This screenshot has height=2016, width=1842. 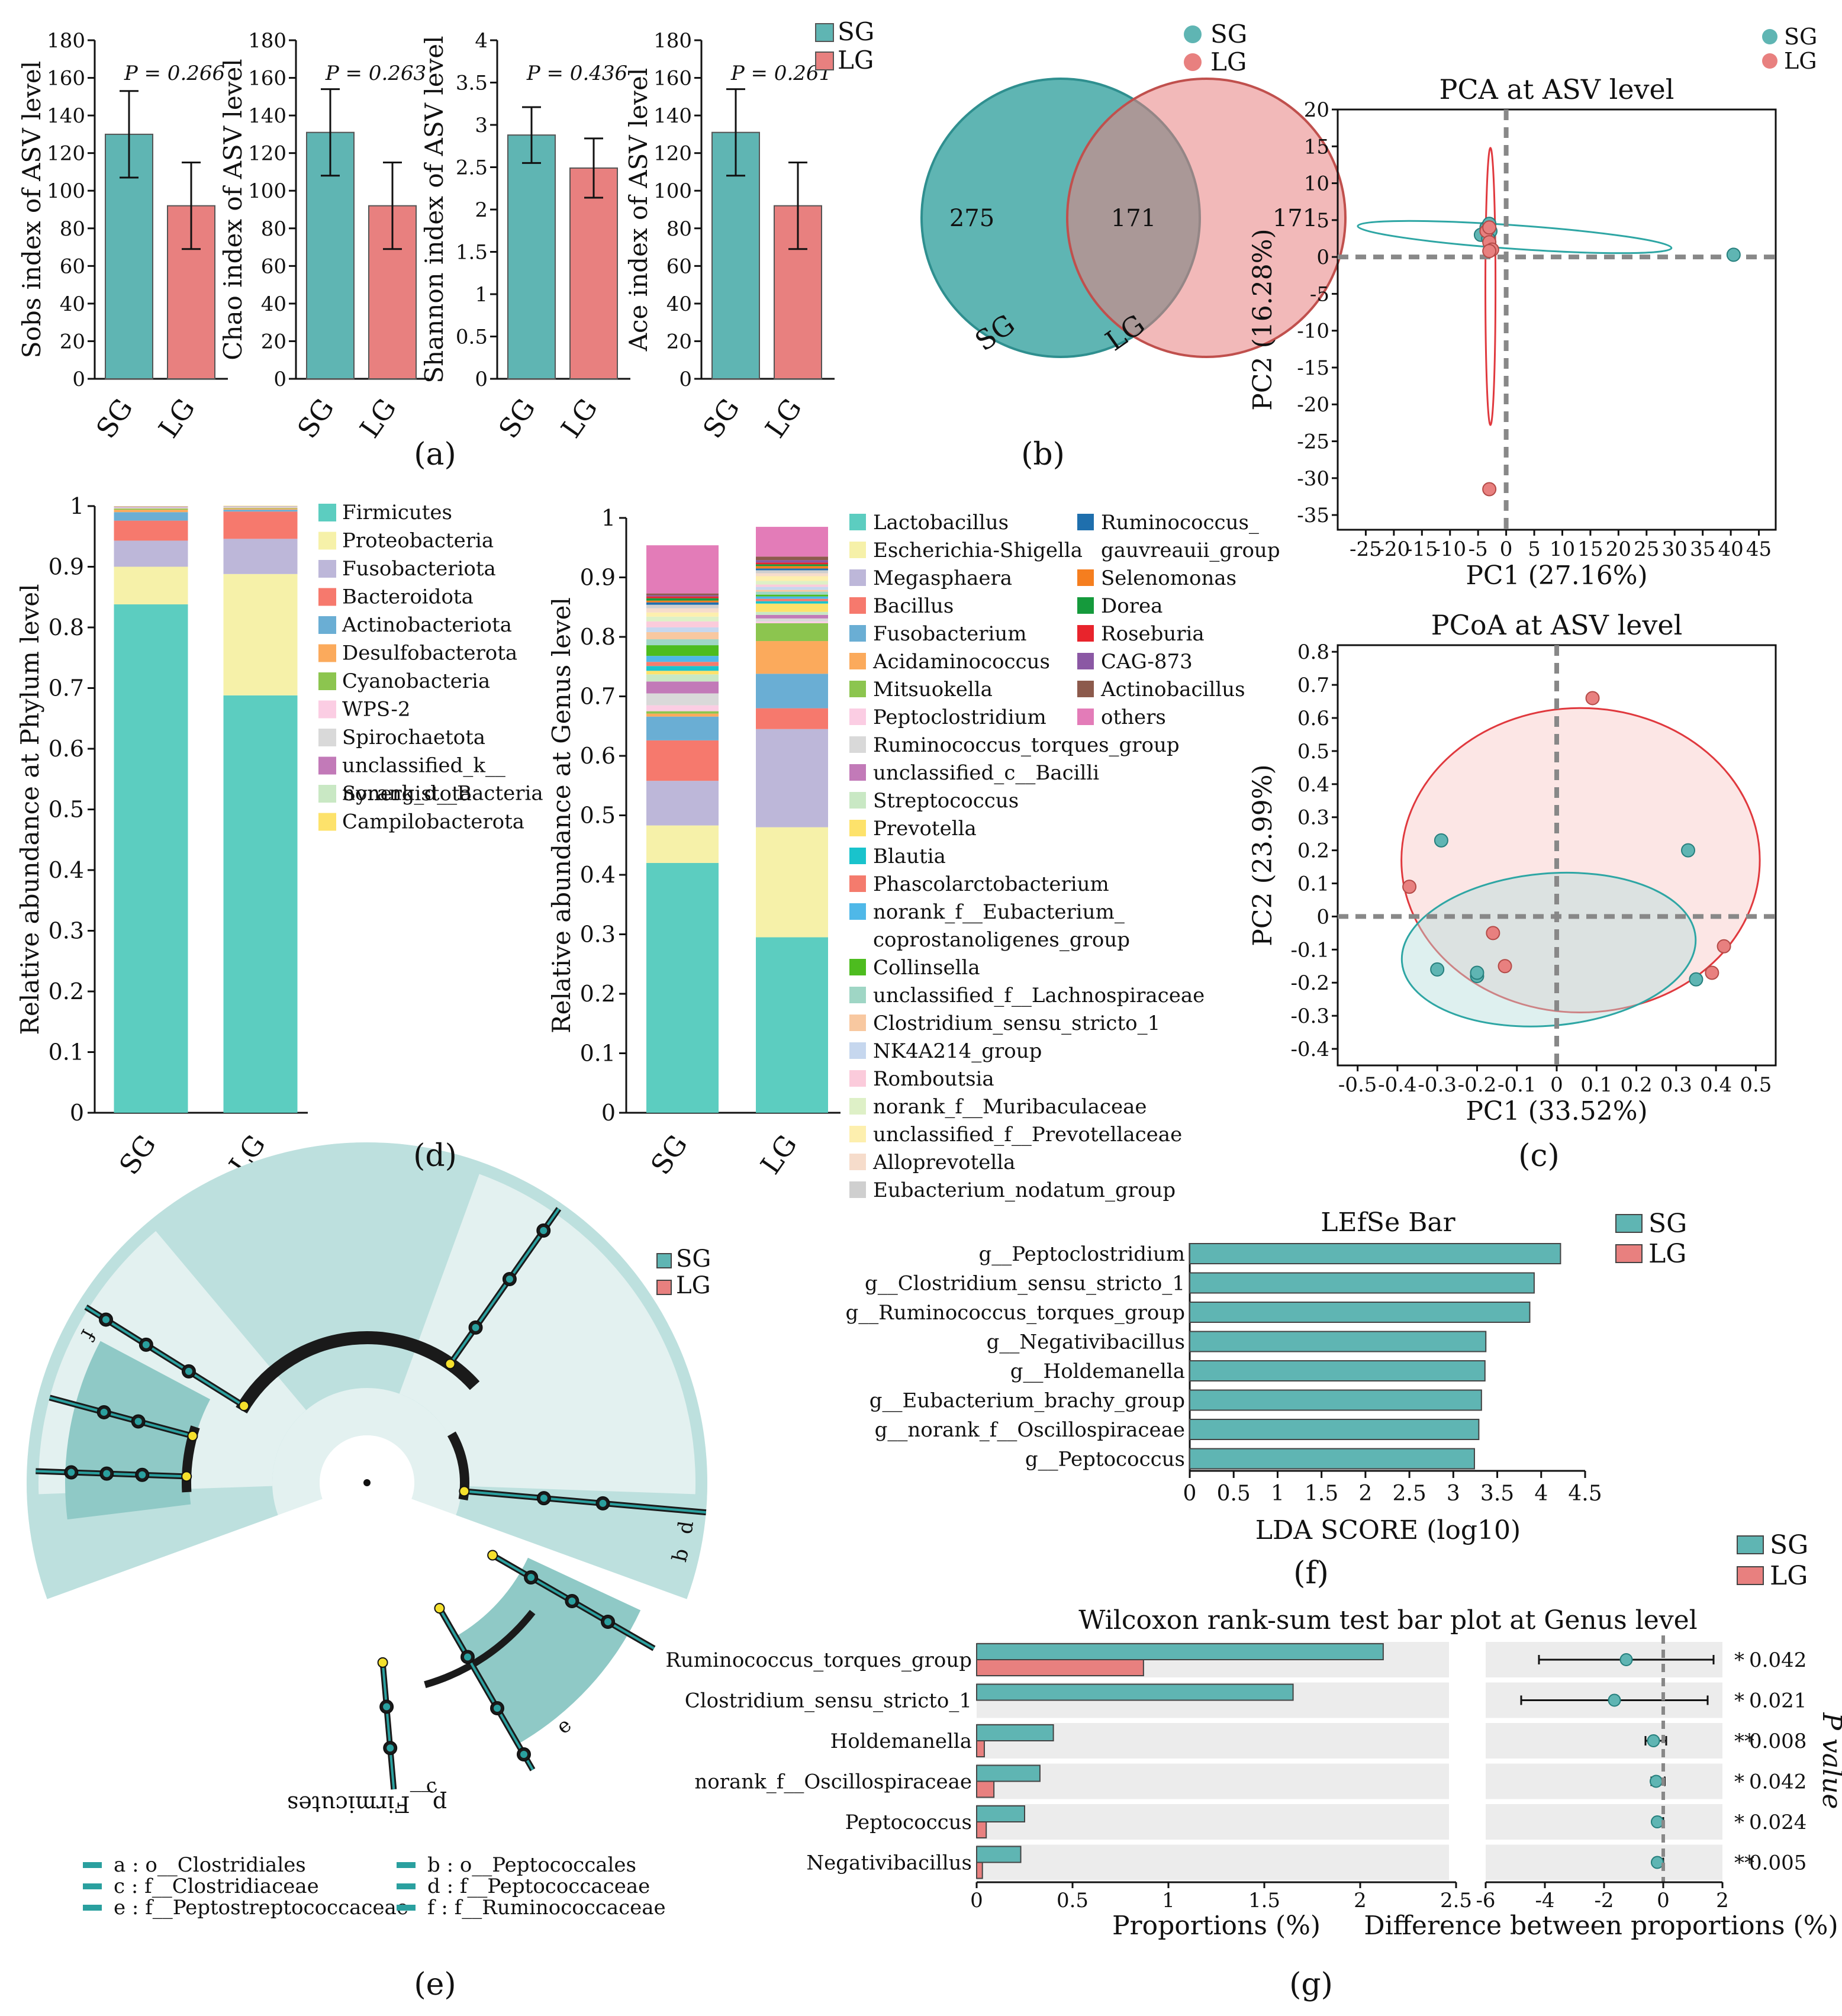 What do you see at coordinates (943, 578) in the screenshot?
I see `legend-label: Megasphaera` at bounding box center [943, 578].